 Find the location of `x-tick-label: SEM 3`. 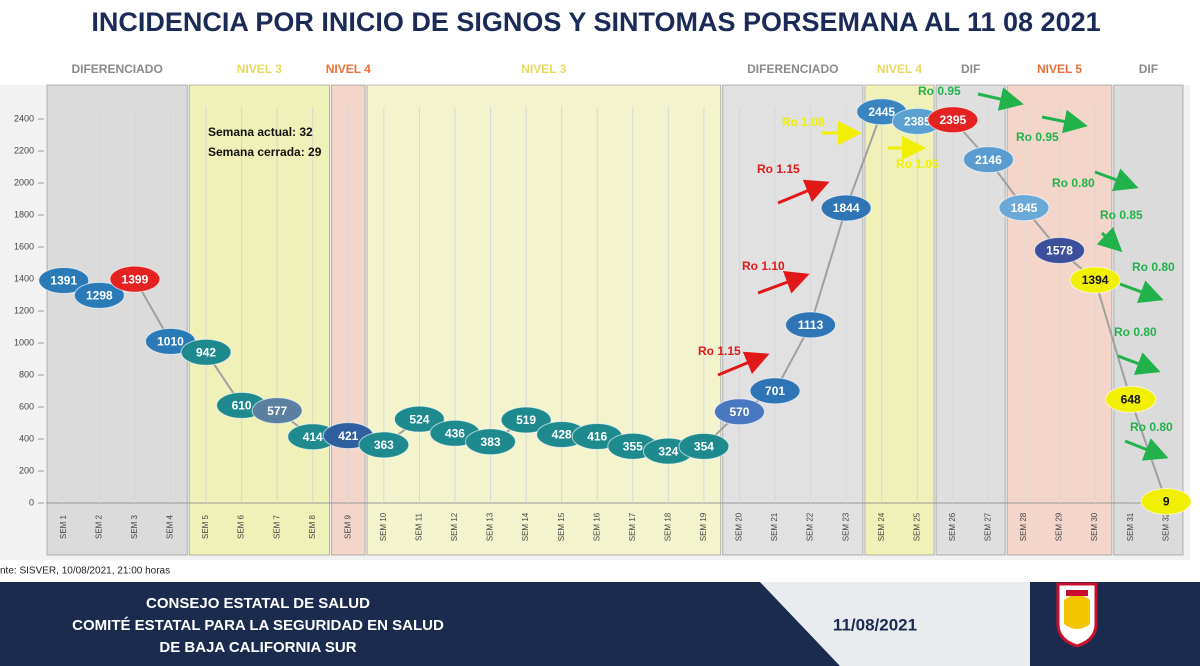

x-tick-label: SEM 3 is located at coordinates (134, 526).